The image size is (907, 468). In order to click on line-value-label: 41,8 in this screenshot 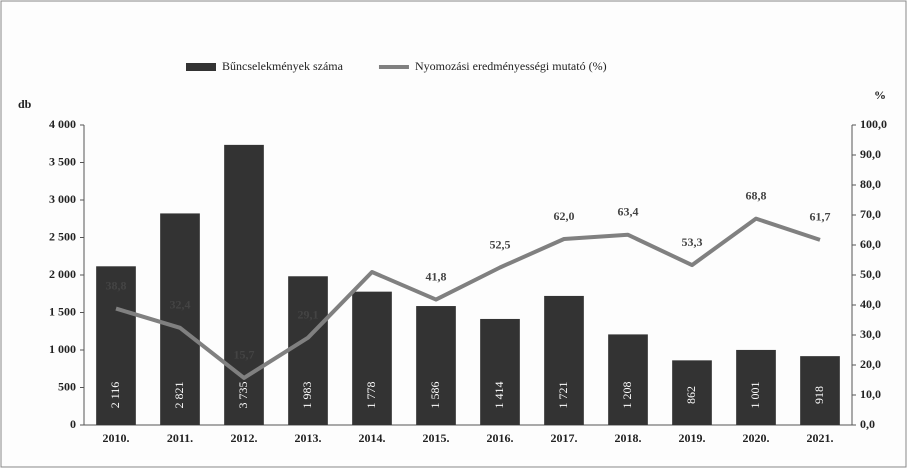, I will do `click(436, 276)`.